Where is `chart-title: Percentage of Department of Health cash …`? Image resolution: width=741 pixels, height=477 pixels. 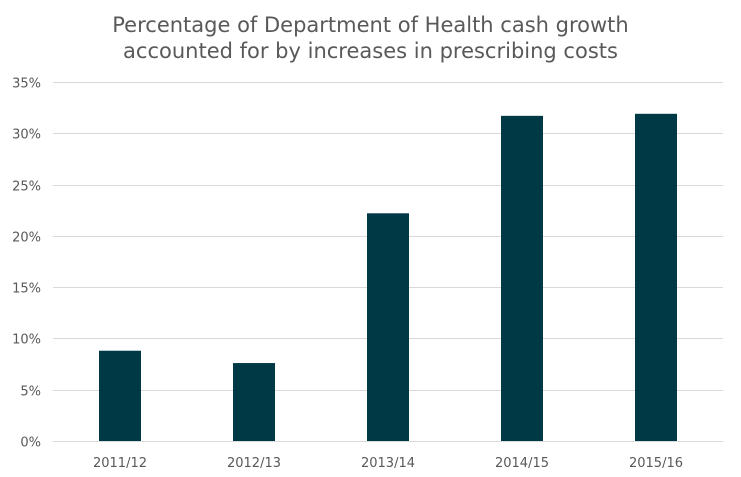
chart-title: Percentage of Department of Health cash … is located at coordinates (370, 38).